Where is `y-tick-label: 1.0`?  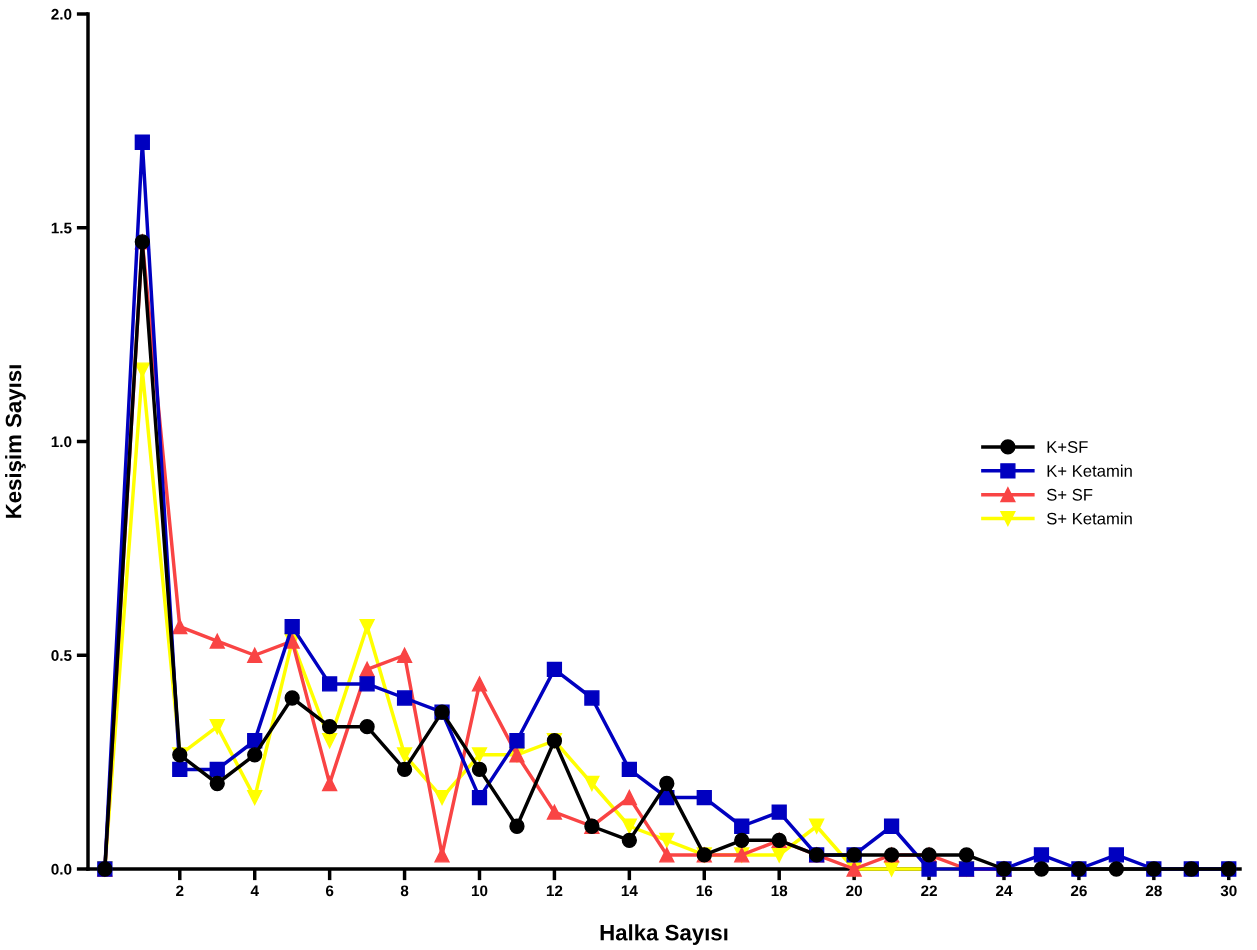
y-tick-label: 1.0 is located at coordinates (61, 442).